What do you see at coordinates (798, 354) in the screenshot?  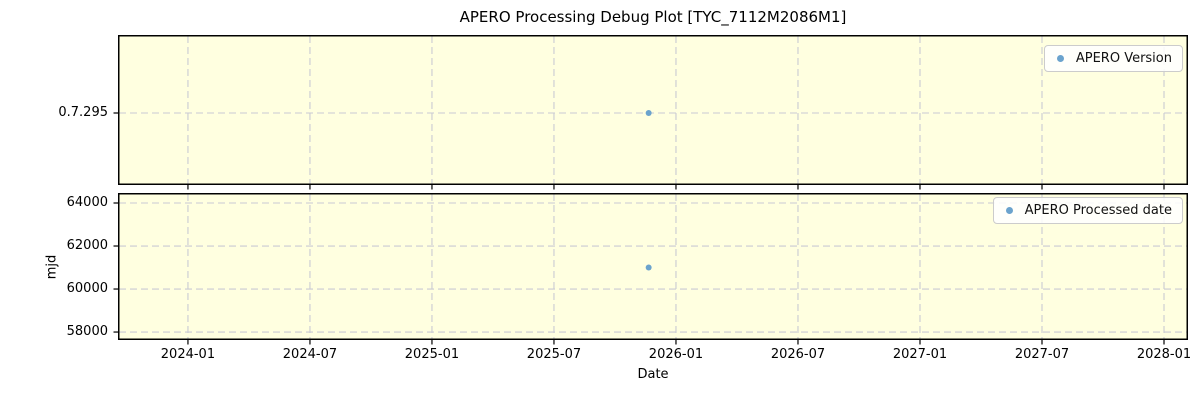 I see `x-tick-label: 2026-07` at bounding box center [798, 354].